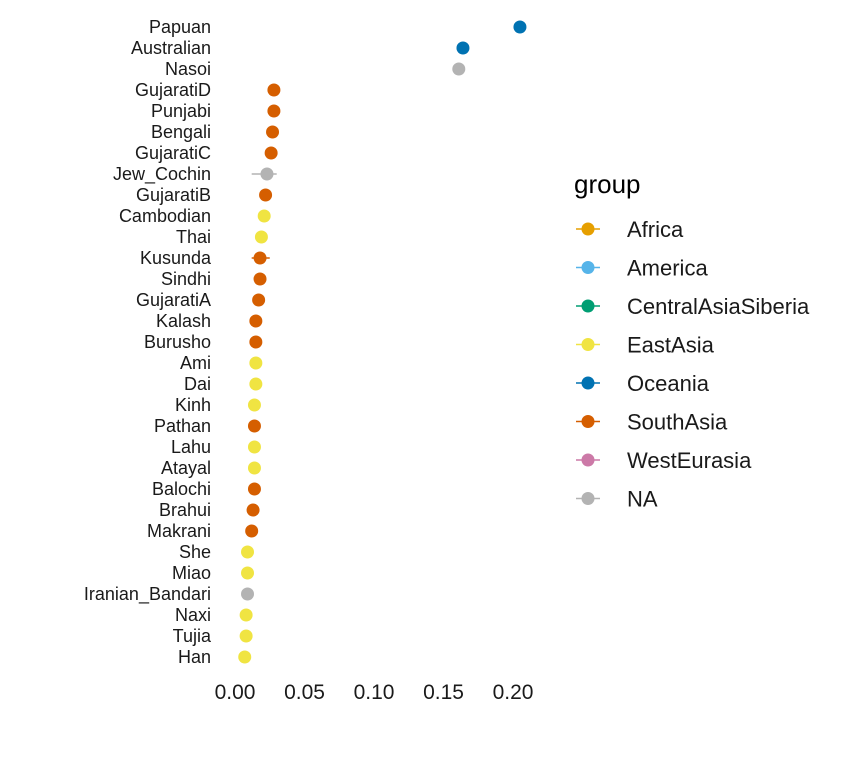 This screenshot has width=864, height=768. Describe the element at coordinates (185, 510) in the screenshot. I see `y-tick-label-brahui: Brahui` at that location.